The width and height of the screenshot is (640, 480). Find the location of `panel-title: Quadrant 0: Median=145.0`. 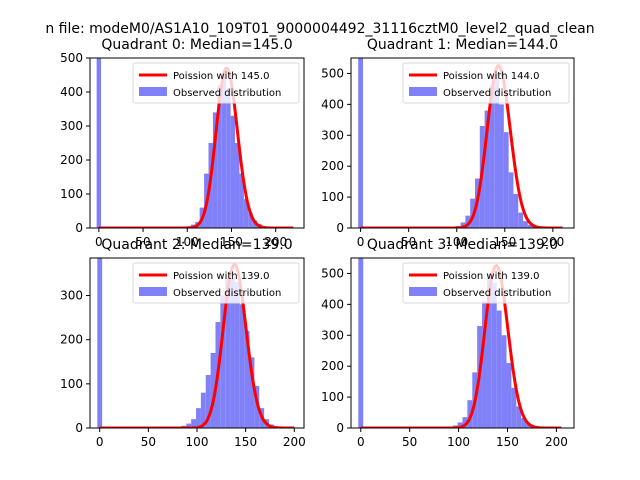

panel-title: Quadrant 0: Median=145.0 is located at coordinates (196, 45).